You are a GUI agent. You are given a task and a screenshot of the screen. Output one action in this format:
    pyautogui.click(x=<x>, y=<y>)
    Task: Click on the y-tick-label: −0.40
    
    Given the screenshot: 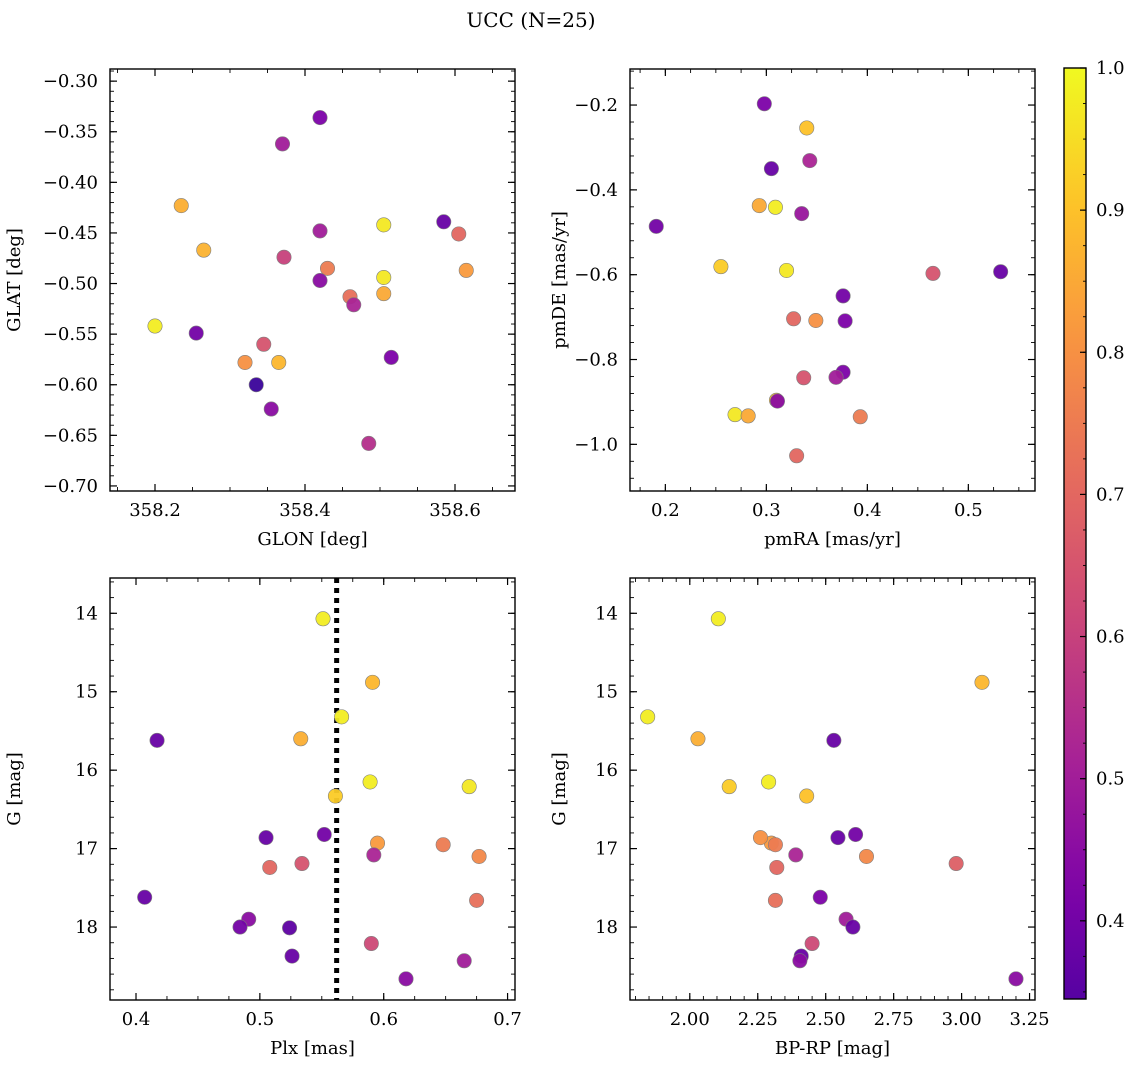 What is the action you would take?
    pyautogui.click(x=70, y=182)
    